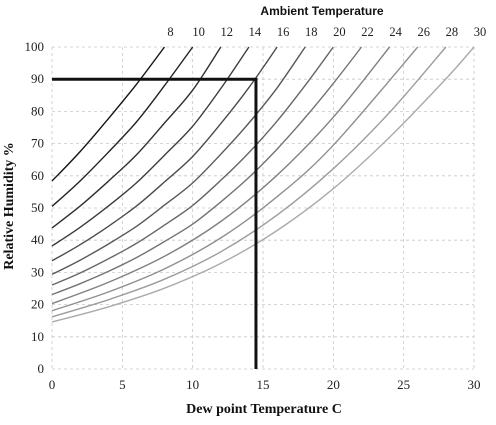 Image resolution: width=496 pixels, height=425 pixels. I want to click on chart-title: Ambient Temperature, so click(321, 11).